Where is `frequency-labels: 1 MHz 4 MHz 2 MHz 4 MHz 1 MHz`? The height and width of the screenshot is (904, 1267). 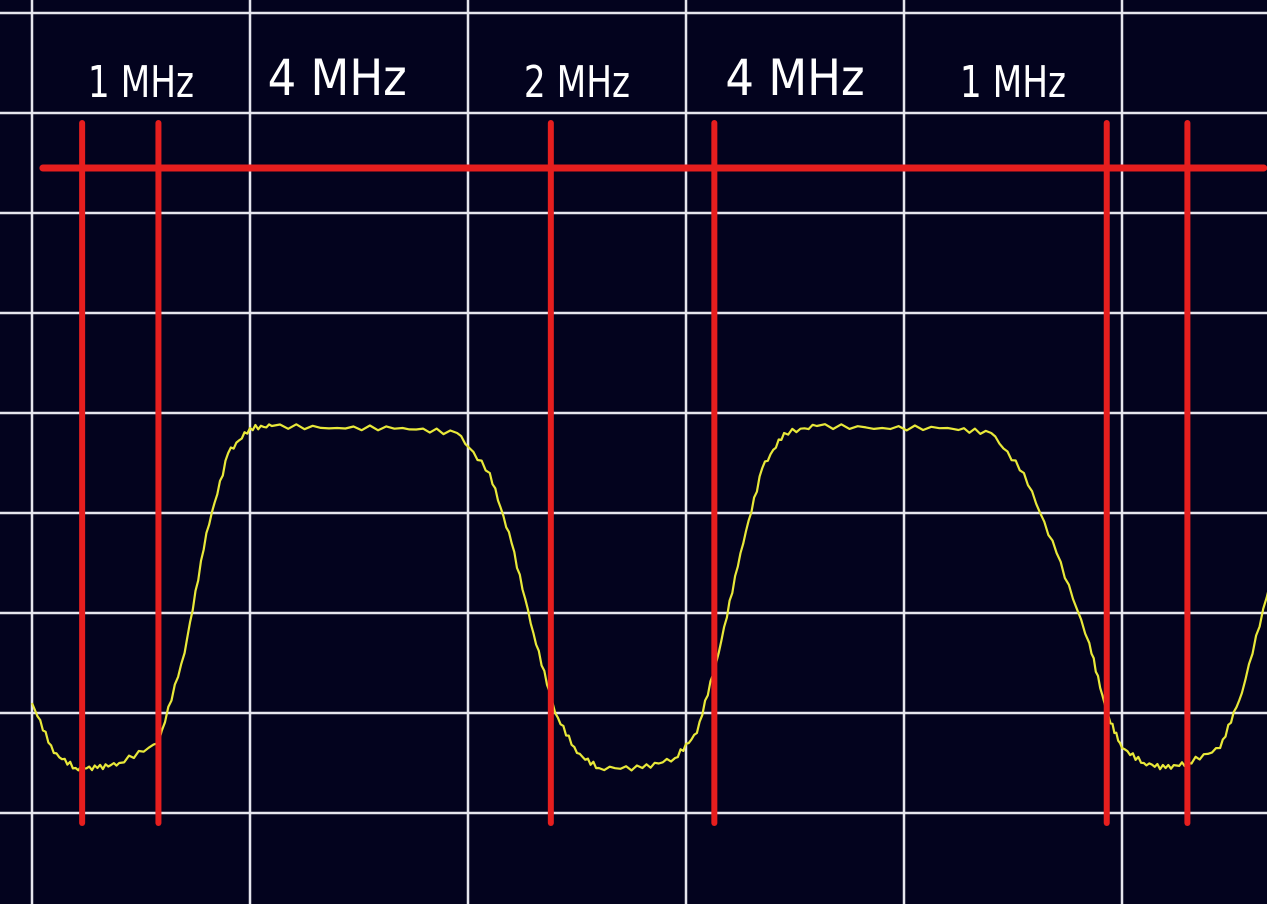
frequency-labels: 1 MHz 4 MHz 2 MHz 4 MHz 1 MHz is located at coordinates (577, 79).